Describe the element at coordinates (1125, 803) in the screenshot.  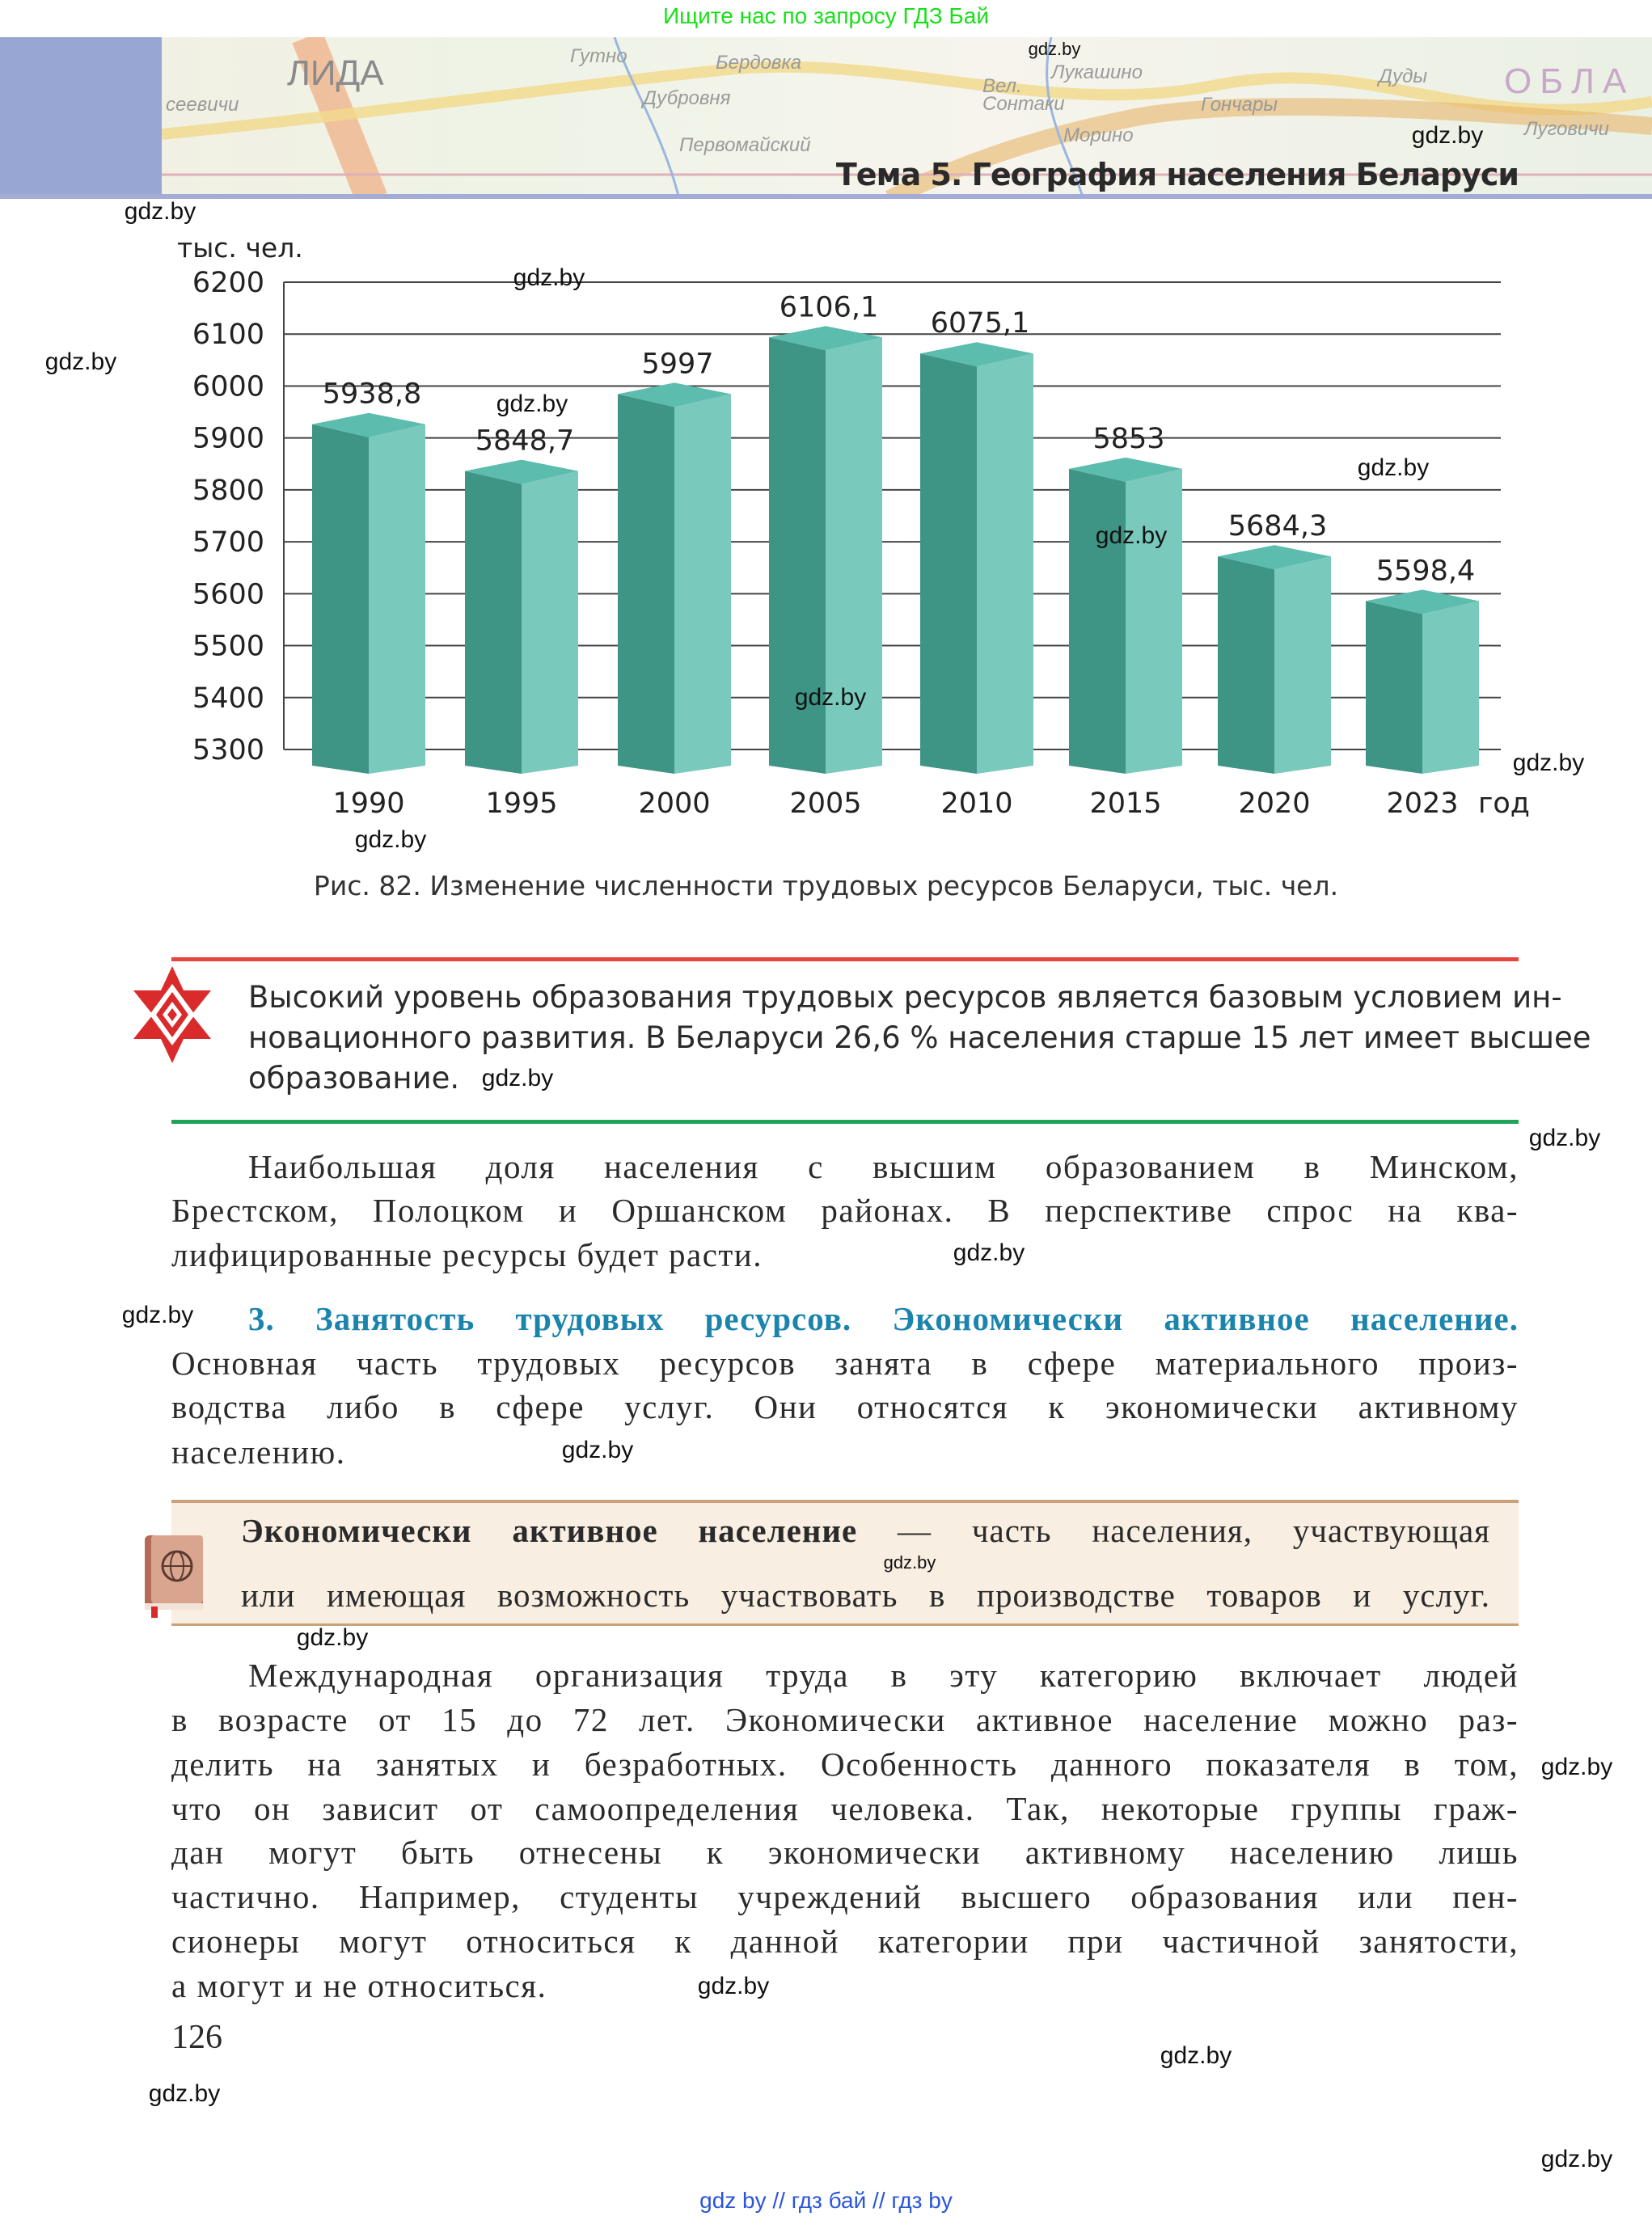
I see `x-tick-label: 2015` at that location.